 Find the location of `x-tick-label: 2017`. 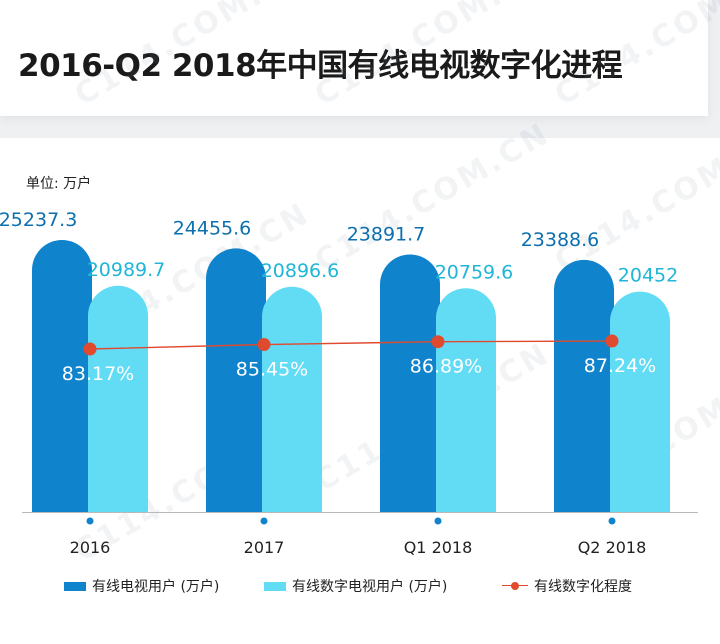

x-tick-label: 2017 is located at coordinates (264, 547).